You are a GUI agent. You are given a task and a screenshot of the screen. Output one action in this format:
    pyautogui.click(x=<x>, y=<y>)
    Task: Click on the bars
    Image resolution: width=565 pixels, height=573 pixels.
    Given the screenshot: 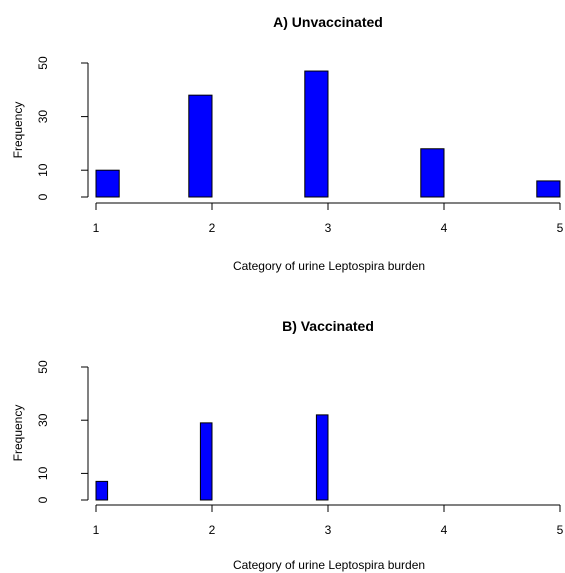 What is the action you would take?
    pyautogui.click(x=212, y=457)
    